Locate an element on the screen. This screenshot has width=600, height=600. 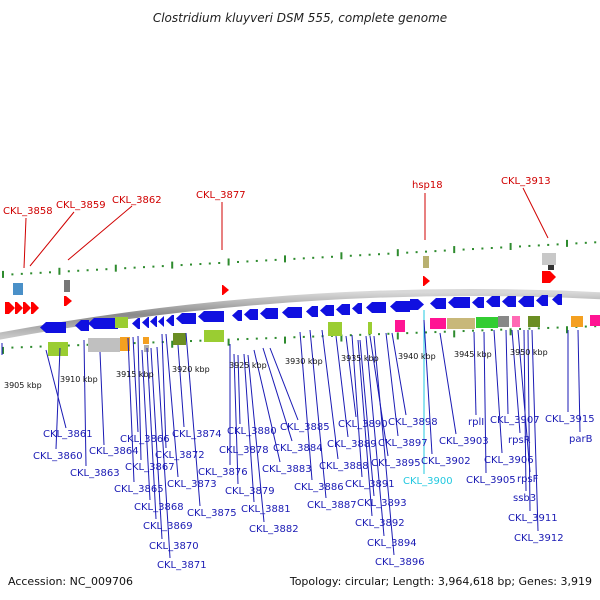
gene-label: CKL_3903 is located at coordinates (464, 441).